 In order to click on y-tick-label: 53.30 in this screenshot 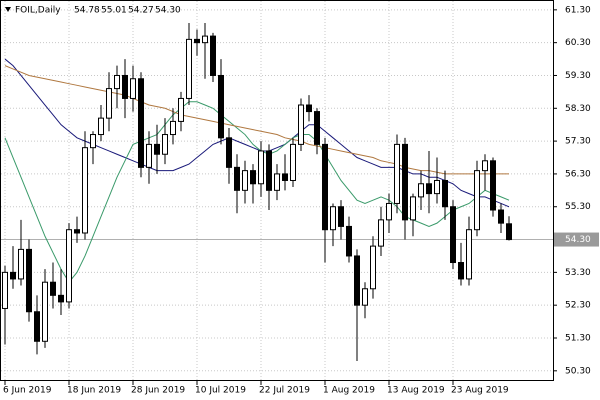, I will do `click(578, 273)`.